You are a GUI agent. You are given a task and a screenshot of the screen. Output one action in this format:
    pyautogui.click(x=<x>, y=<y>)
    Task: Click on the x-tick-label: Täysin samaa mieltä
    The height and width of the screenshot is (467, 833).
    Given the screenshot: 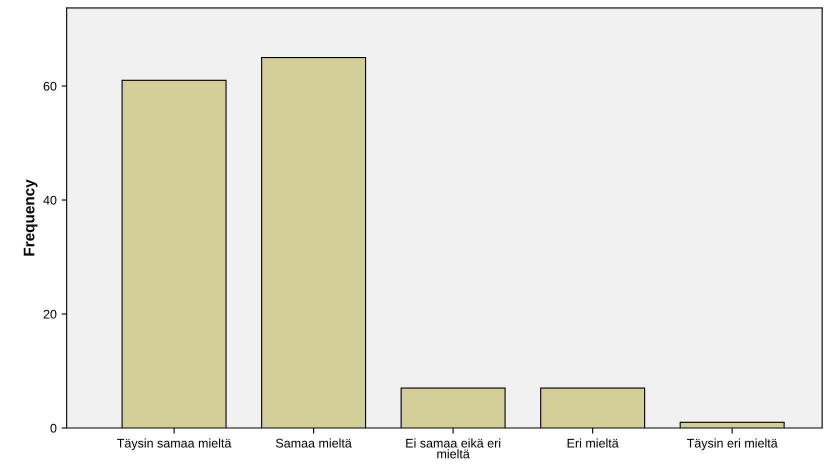 What is the action you would take?
    pyautogui.click(x=174, y=444)
    